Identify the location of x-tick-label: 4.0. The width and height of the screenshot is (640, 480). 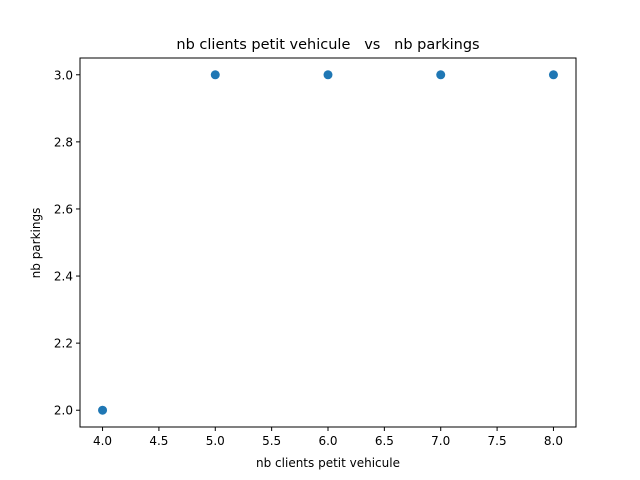
(102, 441).